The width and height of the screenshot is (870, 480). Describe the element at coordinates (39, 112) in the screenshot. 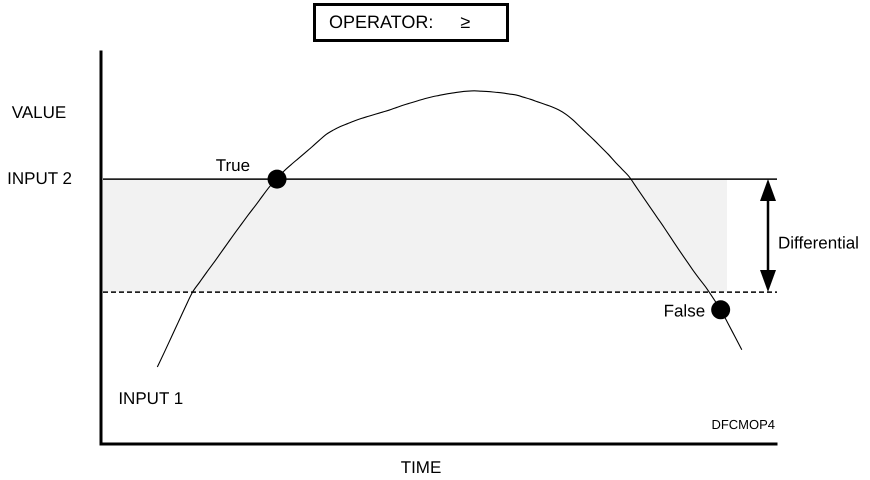

I see `y-axis-title: VALUE` at that location.